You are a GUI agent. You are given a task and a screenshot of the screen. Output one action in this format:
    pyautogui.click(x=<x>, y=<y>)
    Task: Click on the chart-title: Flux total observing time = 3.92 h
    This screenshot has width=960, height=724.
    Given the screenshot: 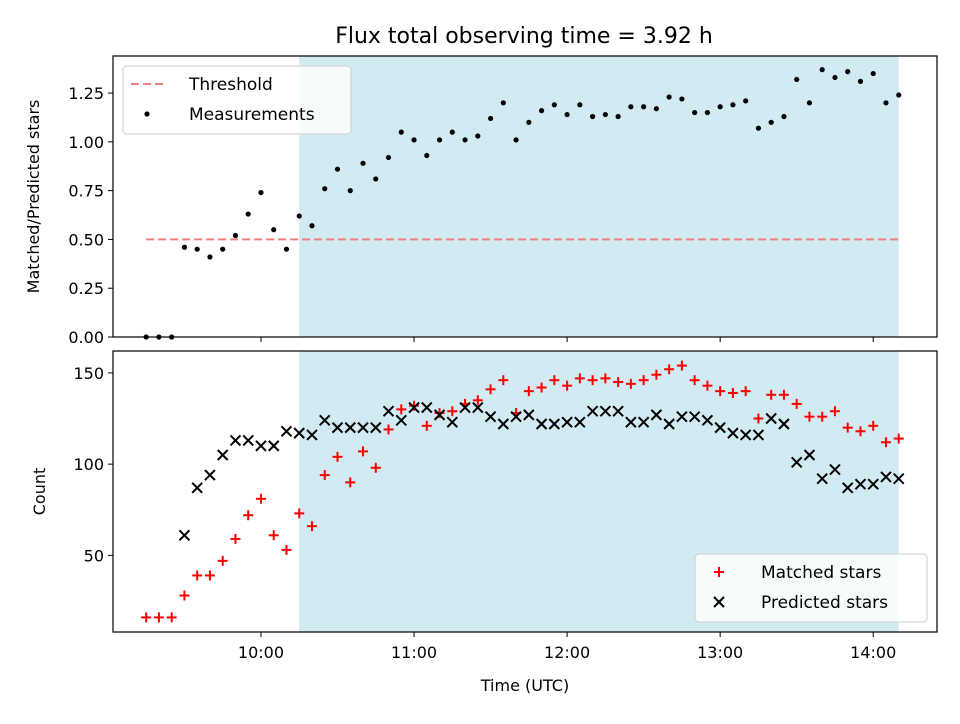 What is the action you would take?
    pyautogui.click(x=524, y=36)
    